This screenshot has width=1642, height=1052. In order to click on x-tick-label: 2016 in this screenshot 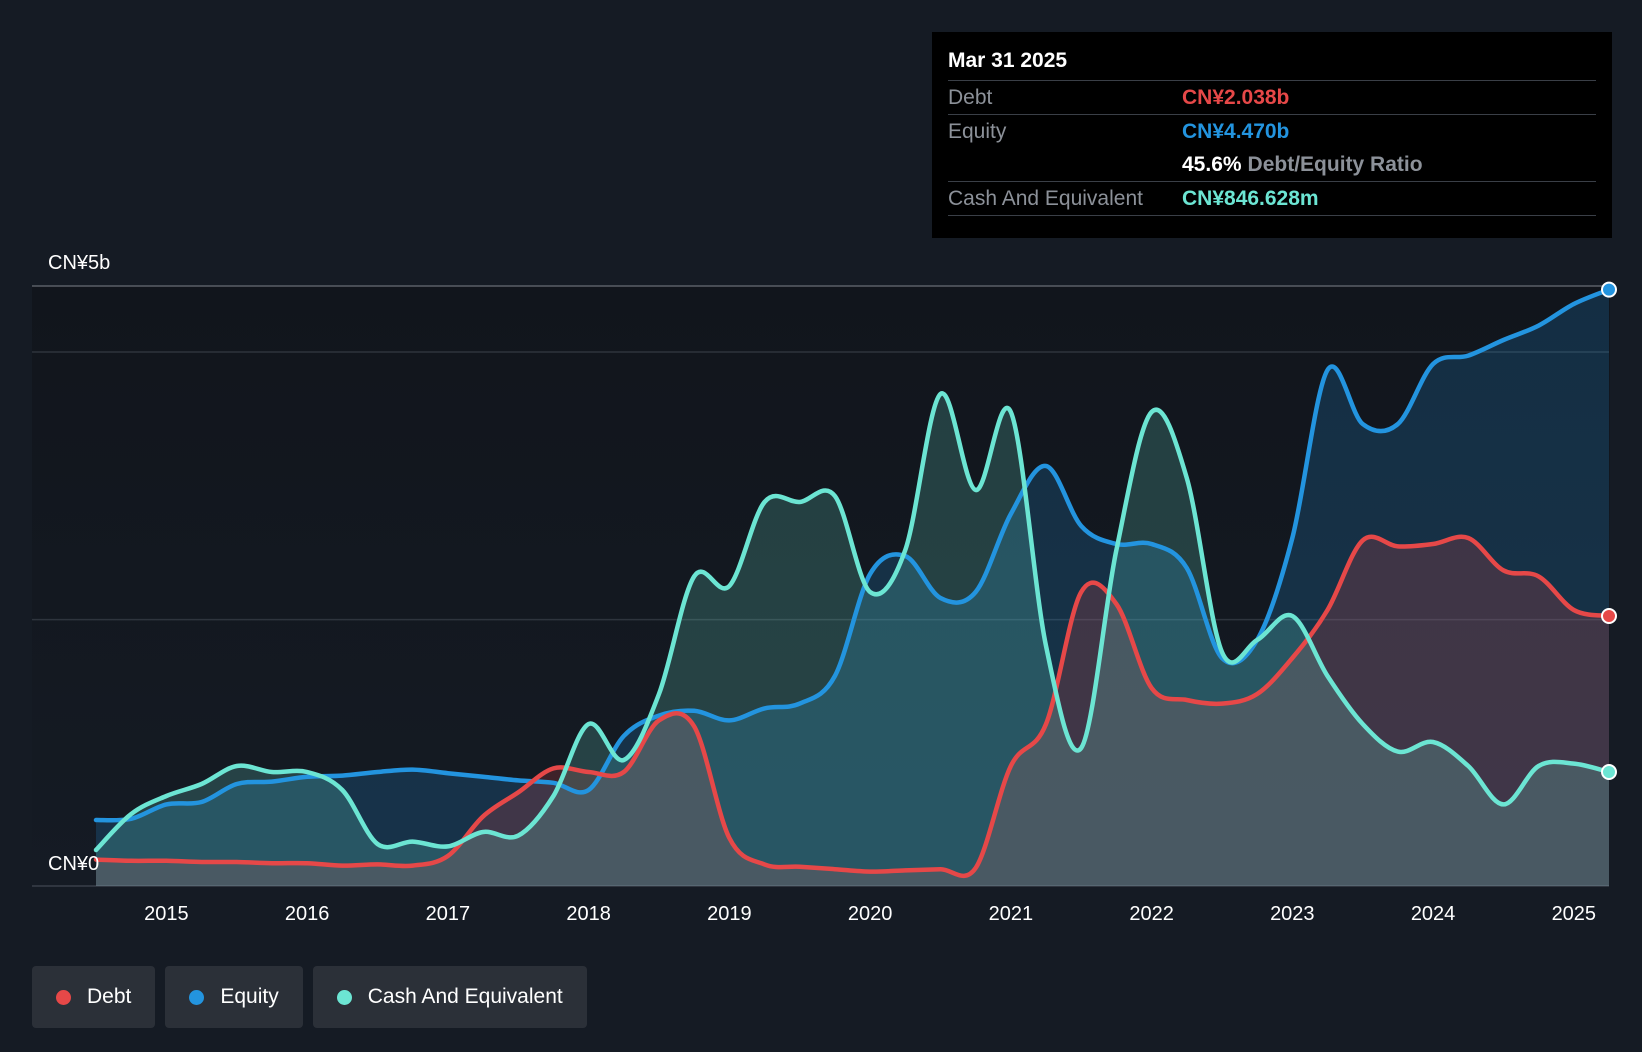, I will do `click(307, 914)`.